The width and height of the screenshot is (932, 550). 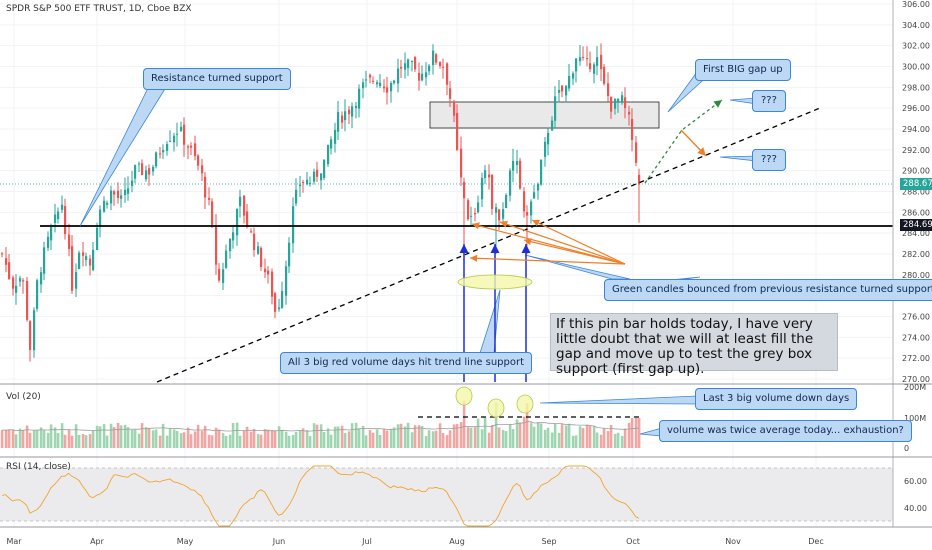 What do you see at coordinates (776, 399) in the screenshot?
I see `annotation-last-volume-days: Last 3 big volume down days` at bounding box center [776, 399].